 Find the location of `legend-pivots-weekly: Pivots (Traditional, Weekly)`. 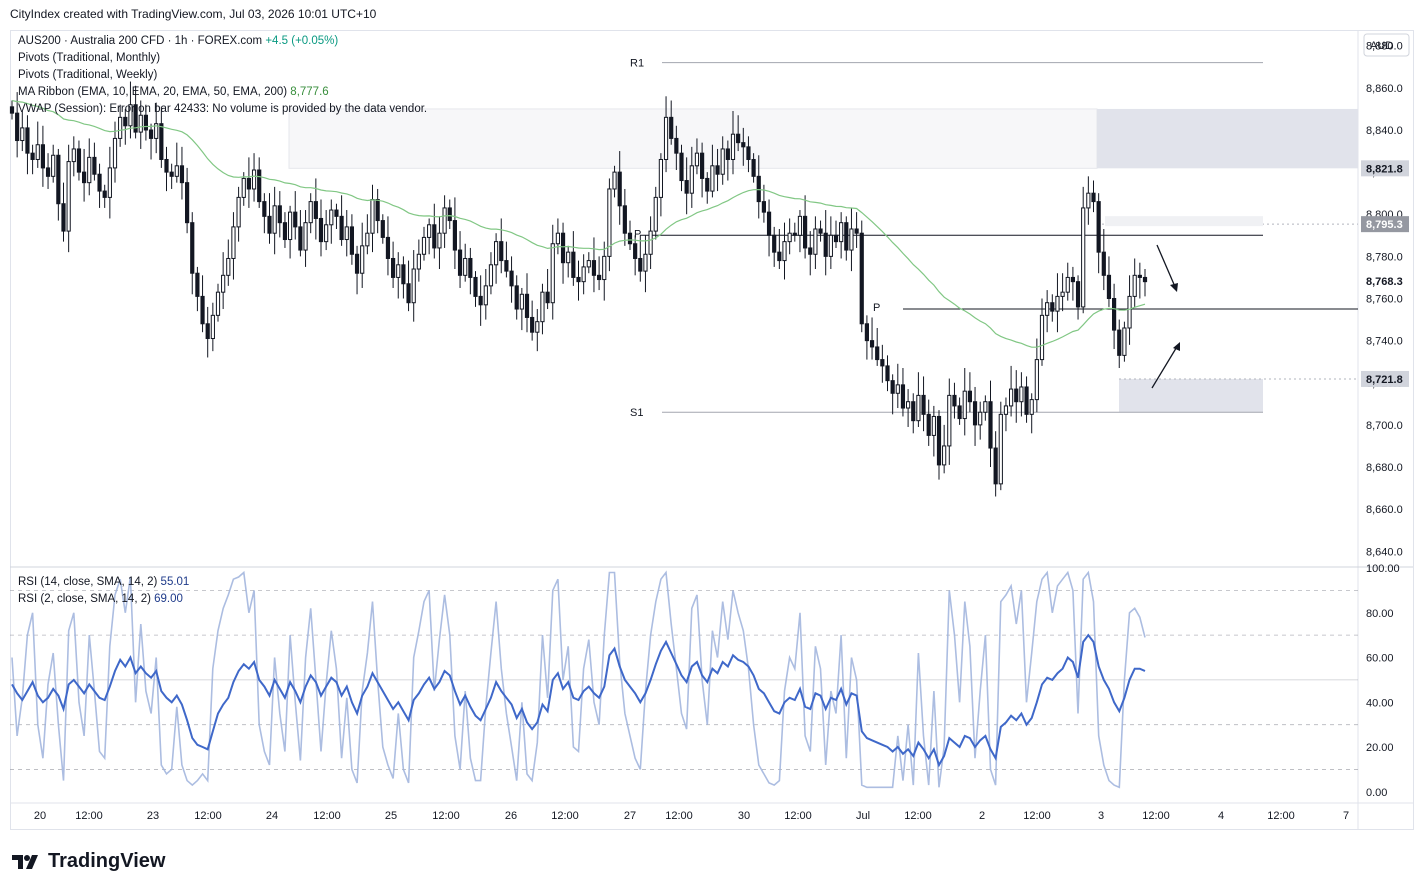

legend-pivots-weekly: Pivots (Traditional, Weekly) is located at coordinates (88, 75).